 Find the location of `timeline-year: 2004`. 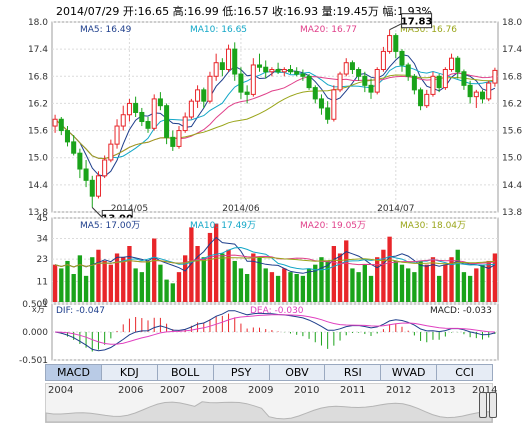

timeline-year: 2004 is located at coordinates (61, 390).